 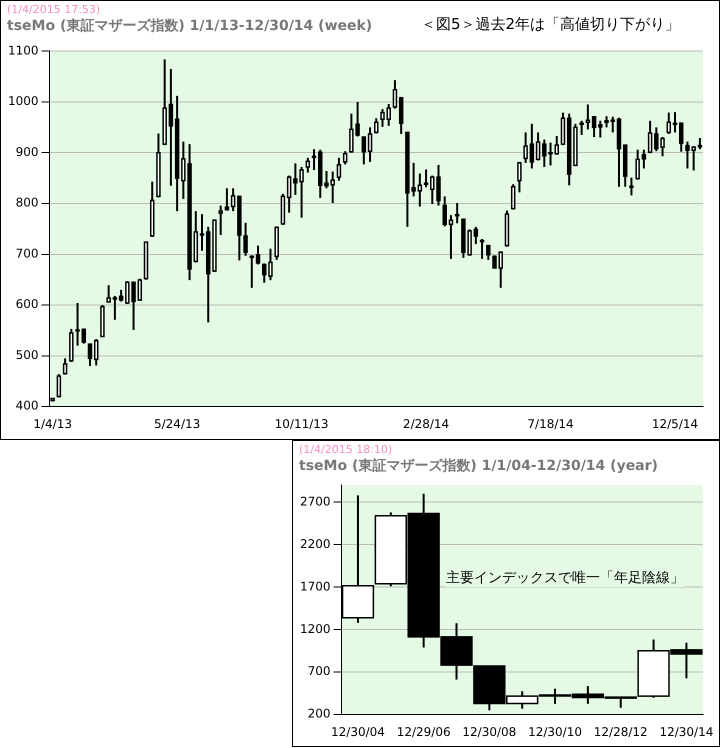 What do you see at coordinates (27, 405) in the screenshot?
I see `y-tick-label: 400` at bounding box center [27, 405].